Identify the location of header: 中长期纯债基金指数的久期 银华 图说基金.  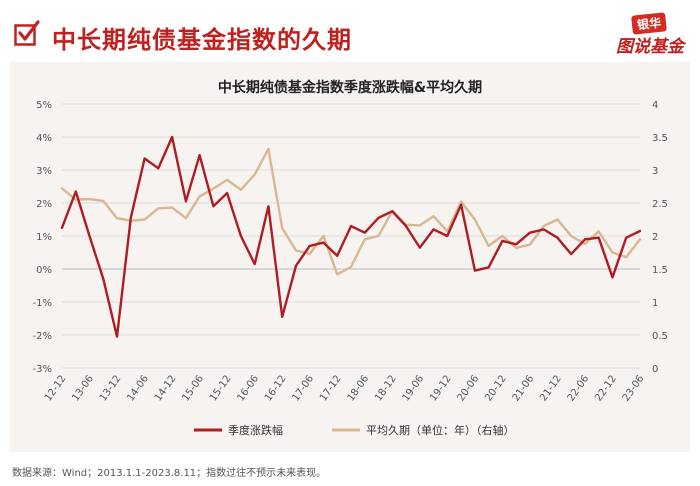
(350, 33).